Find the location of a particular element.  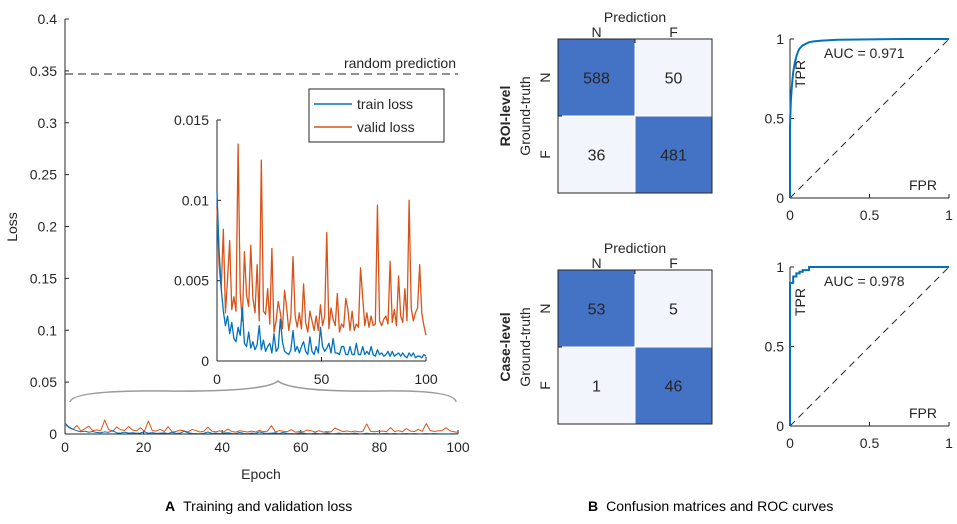

legend-train-label: train loss is located at coordinates (385, 104).